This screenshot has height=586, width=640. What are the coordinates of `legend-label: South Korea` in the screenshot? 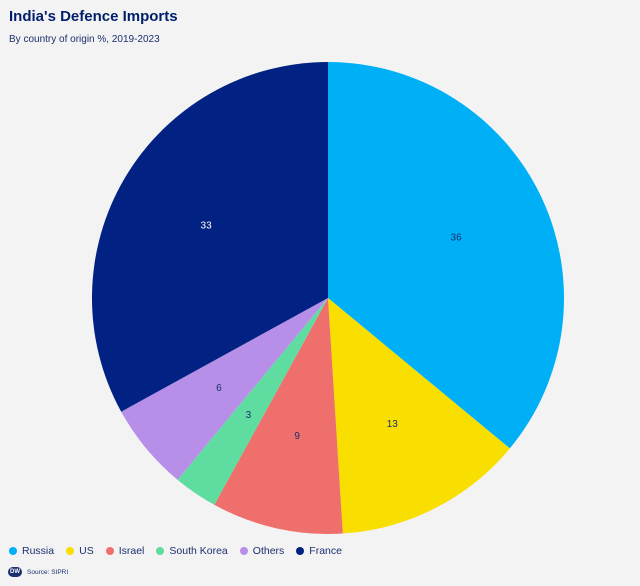 It's located at (198, 551).